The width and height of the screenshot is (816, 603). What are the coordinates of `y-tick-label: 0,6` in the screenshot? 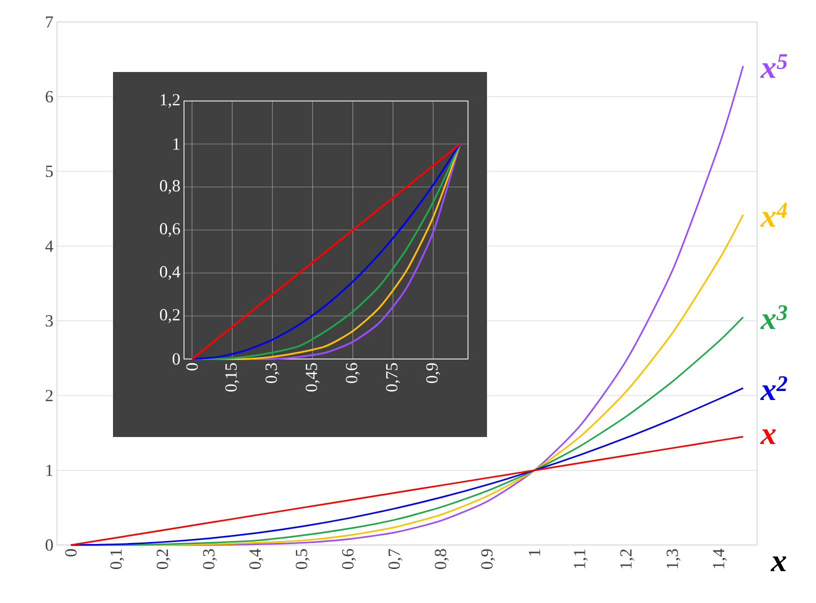 It's located at (170, 230).